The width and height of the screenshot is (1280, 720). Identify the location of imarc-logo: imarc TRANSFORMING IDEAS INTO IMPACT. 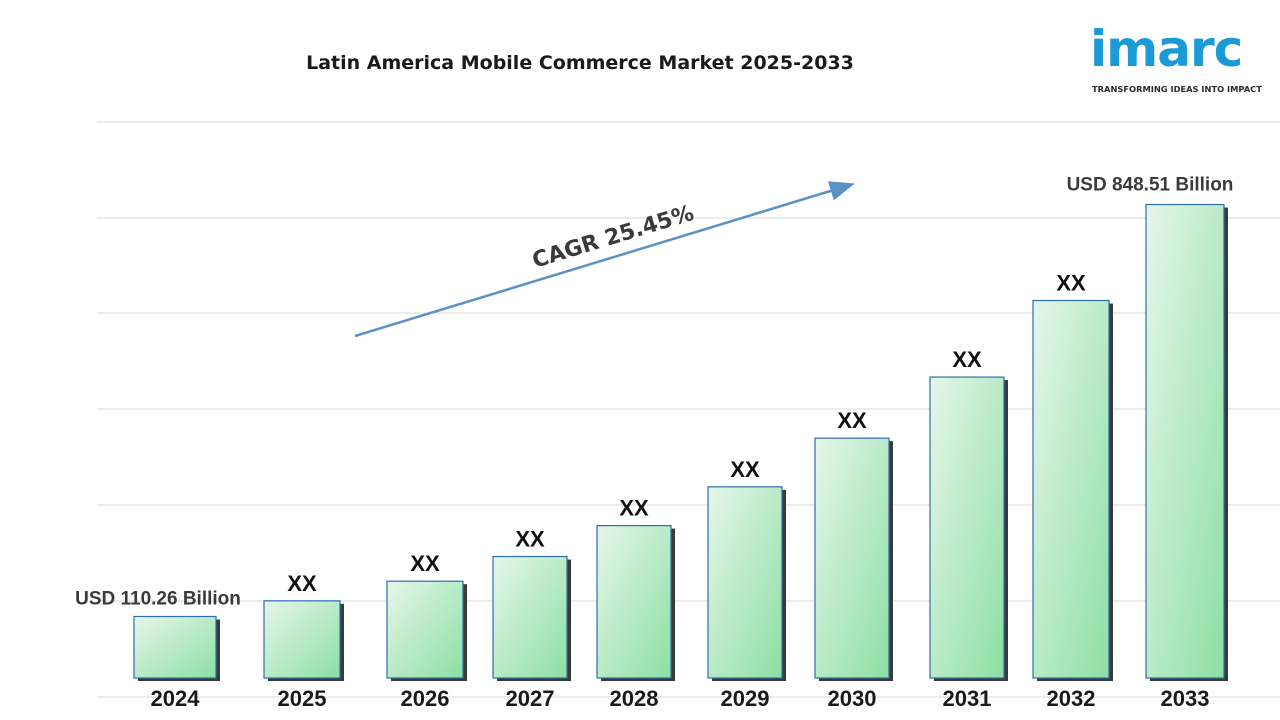
(1176, 56).